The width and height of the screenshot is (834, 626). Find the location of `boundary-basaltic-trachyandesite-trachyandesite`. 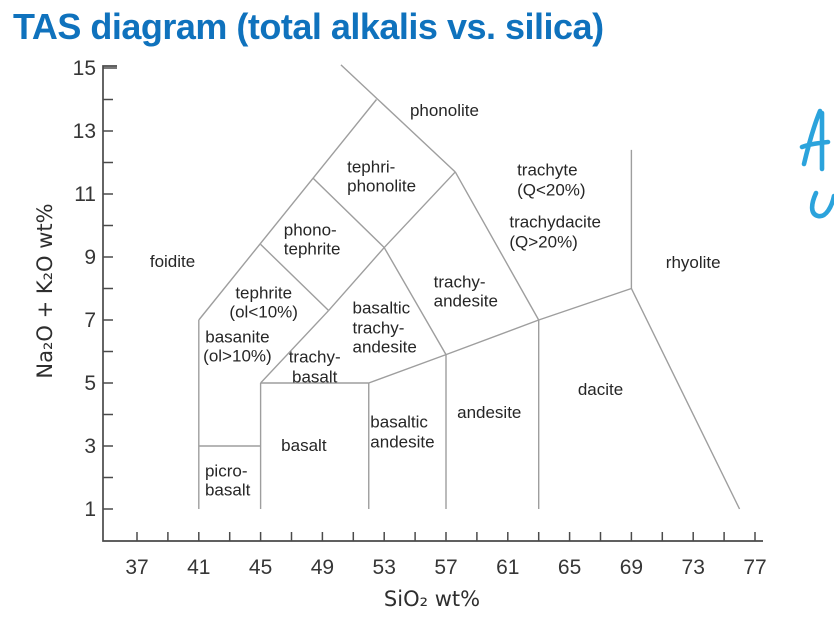

boundary-basaltic-trachyandesite-trachyandesite is located at coordinates (415, 301).